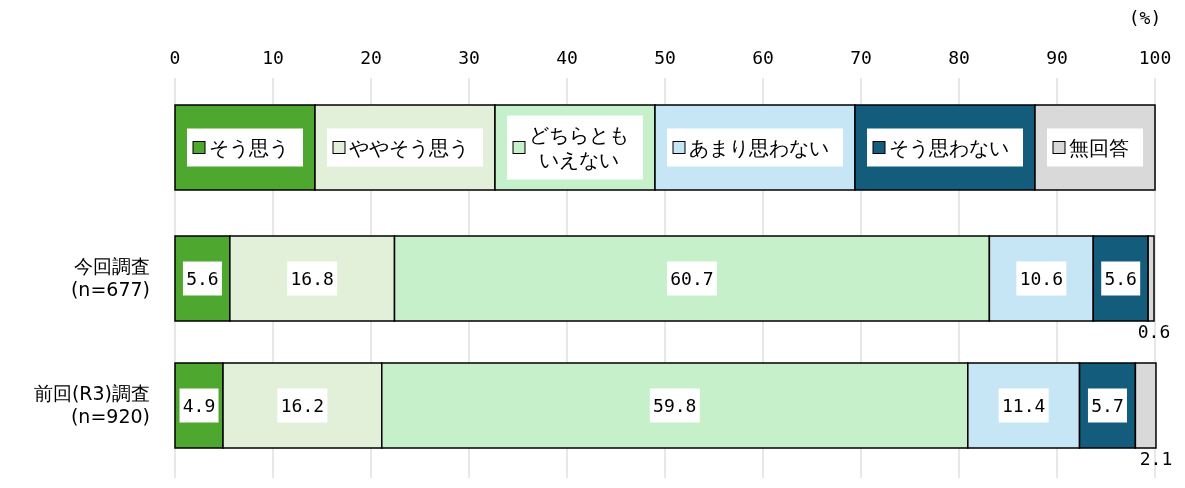  What do you see at coordinates (91, 404) in the screenshot?
I see `y-tick-label: 前回(R3)調査 (n=920)` at bounding box center [91, 404].